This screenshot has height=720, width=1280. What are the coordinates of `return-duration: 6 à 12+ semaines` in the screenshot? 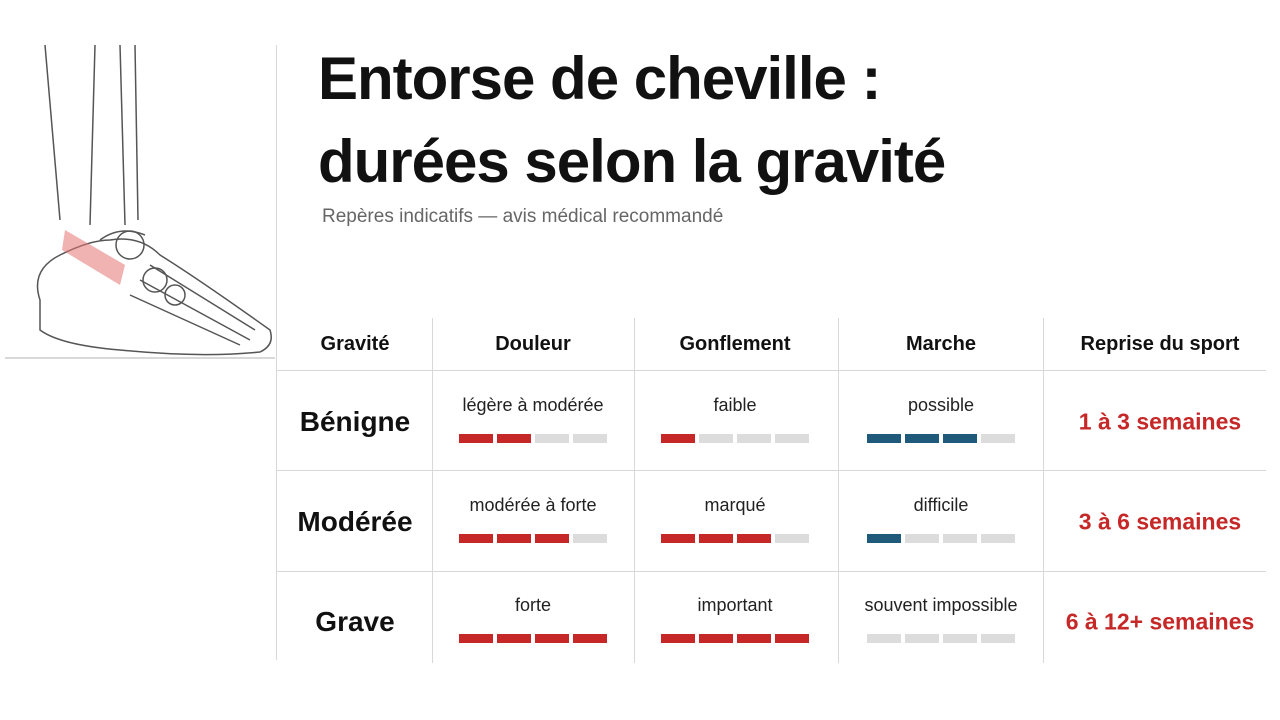 It's located at (1160, 621).